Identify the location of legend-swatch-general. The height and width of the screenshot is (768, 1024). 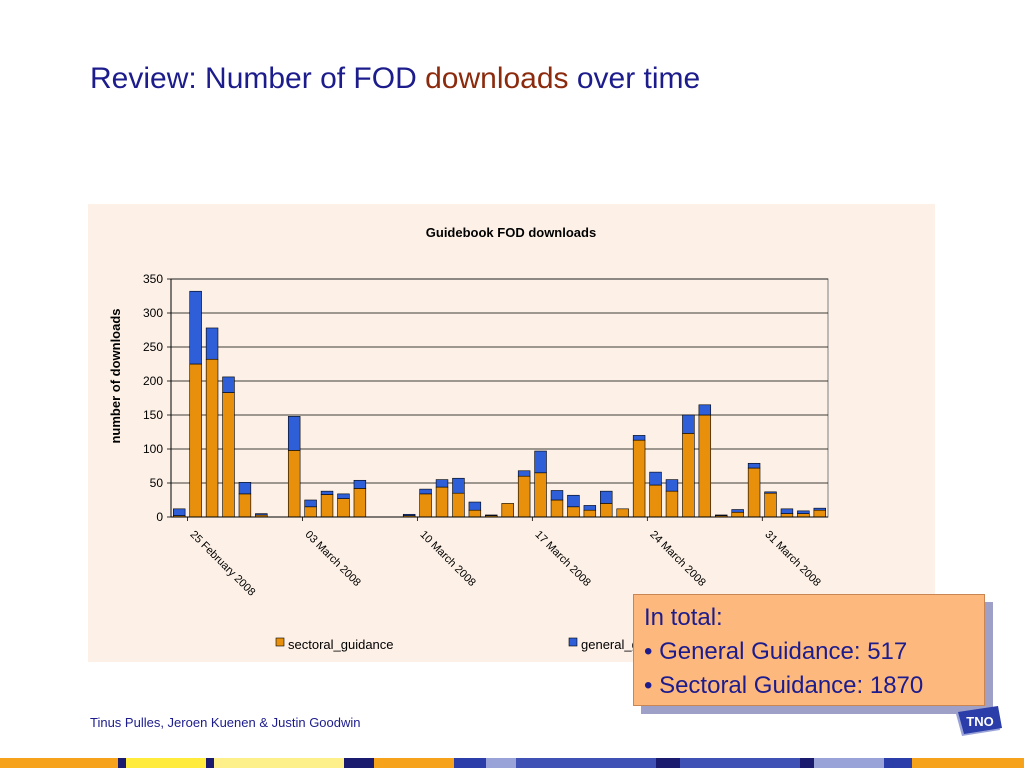
(573, 642).